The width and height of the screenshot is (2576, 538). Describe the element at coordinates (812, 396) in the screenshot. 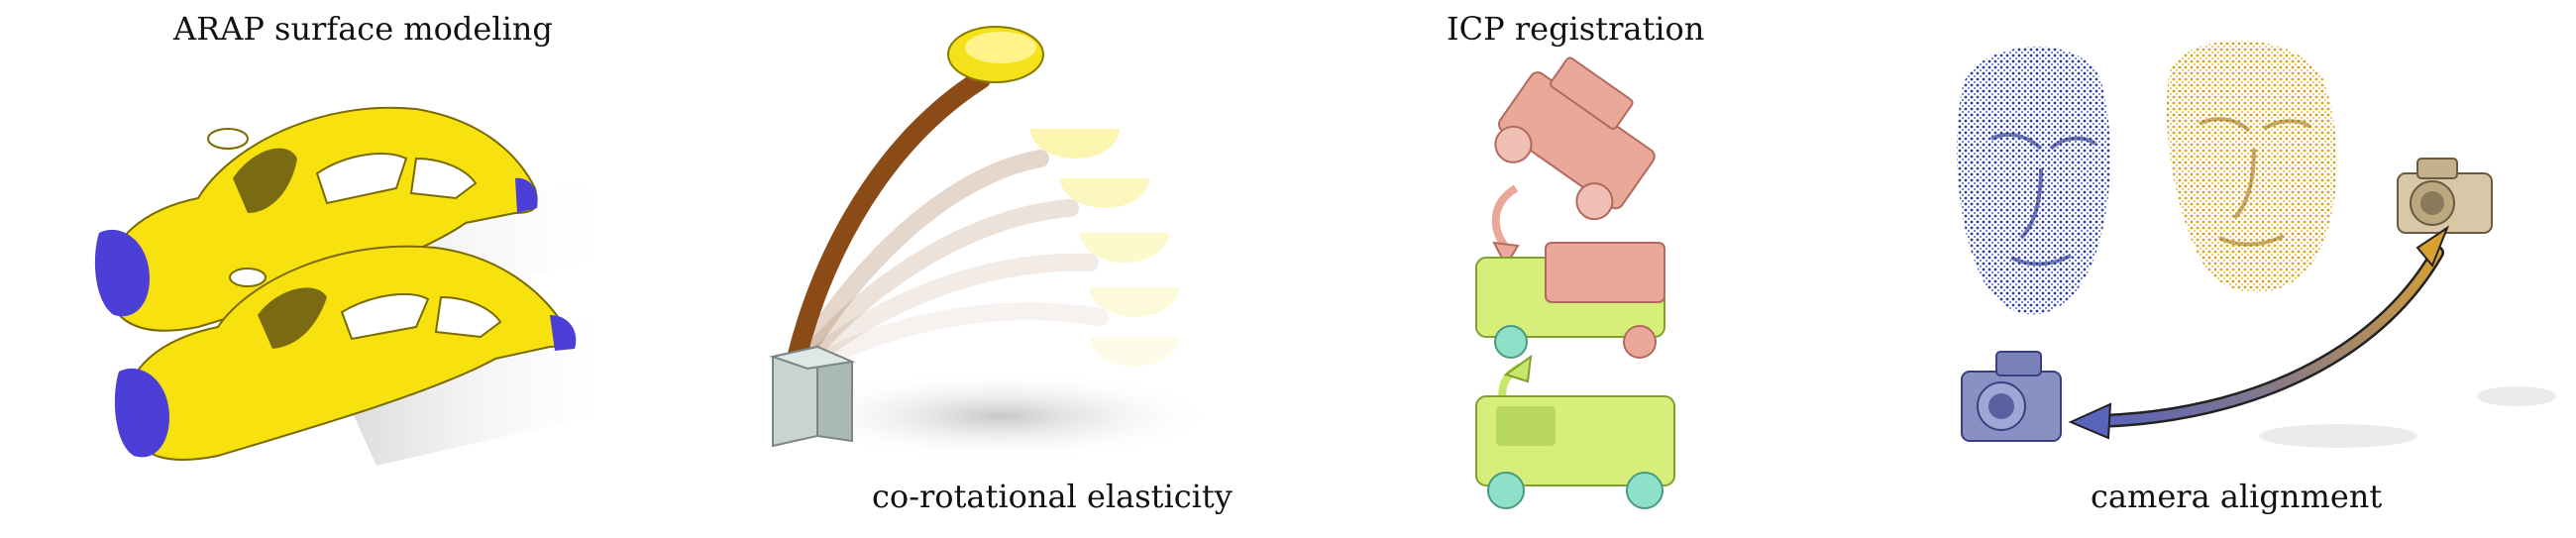

I see `base-block` at that location.